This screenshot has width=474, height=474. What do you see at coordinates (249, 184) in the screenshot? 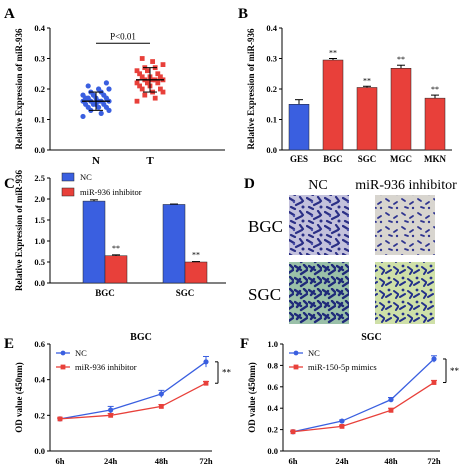
I see `panel-label-d: D` at bounding box center [249, 184].